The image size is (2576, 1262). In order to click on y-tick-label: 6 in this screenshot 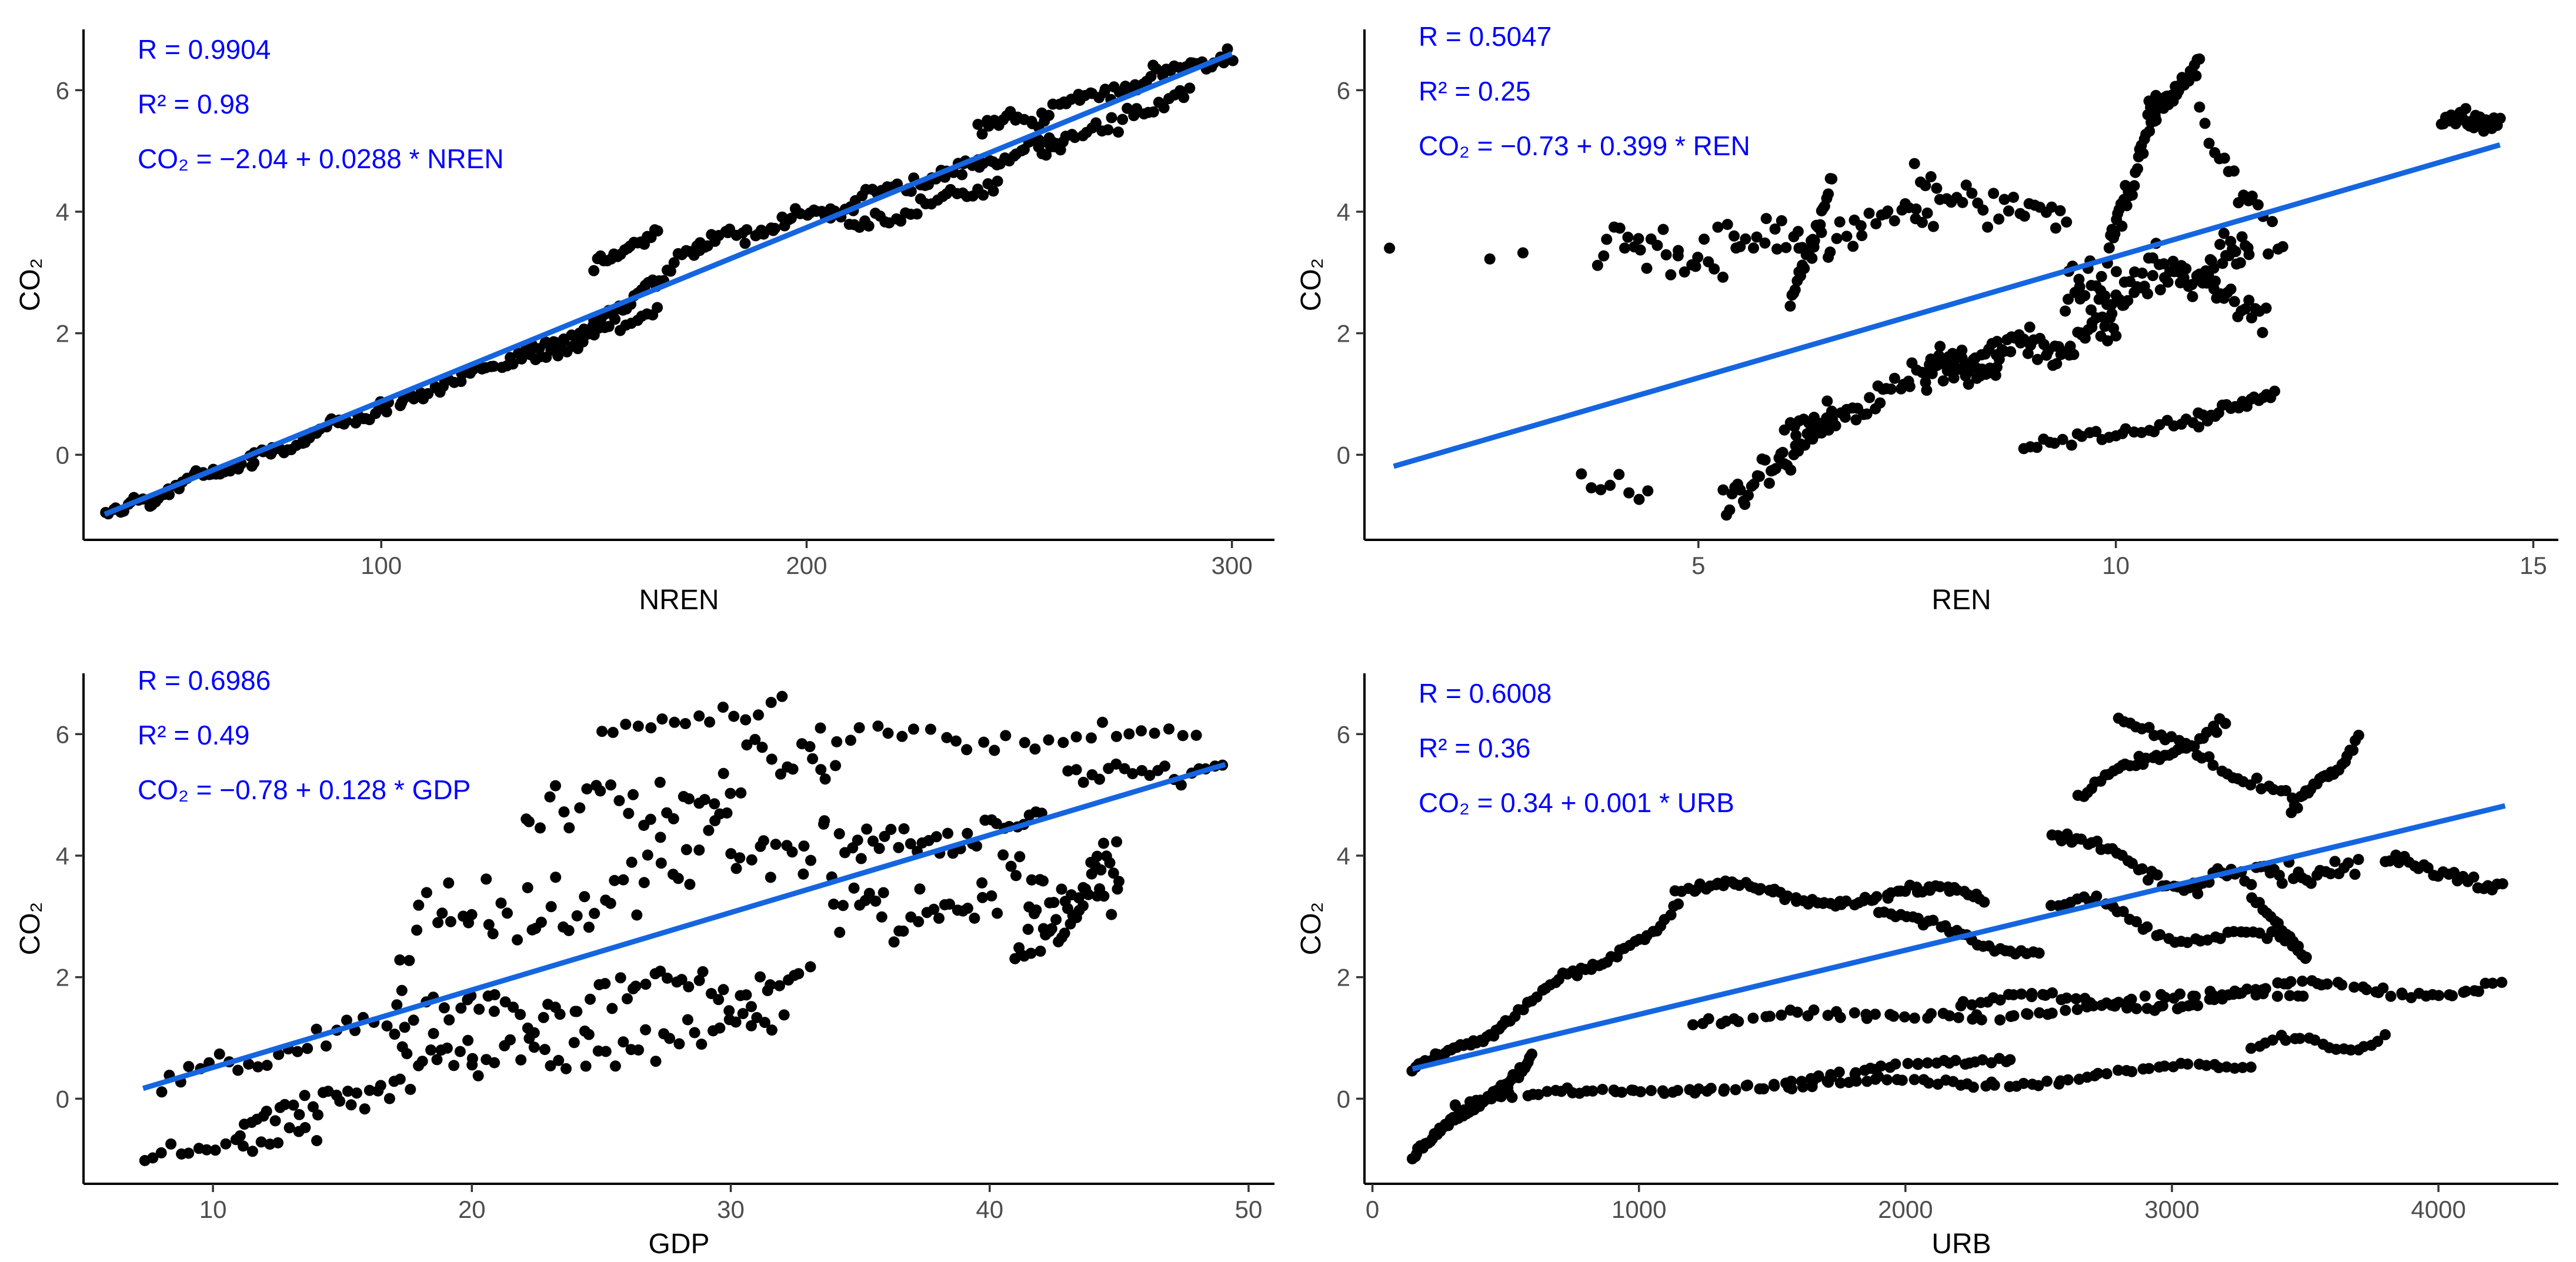, I will do `click(1343, 734)`.